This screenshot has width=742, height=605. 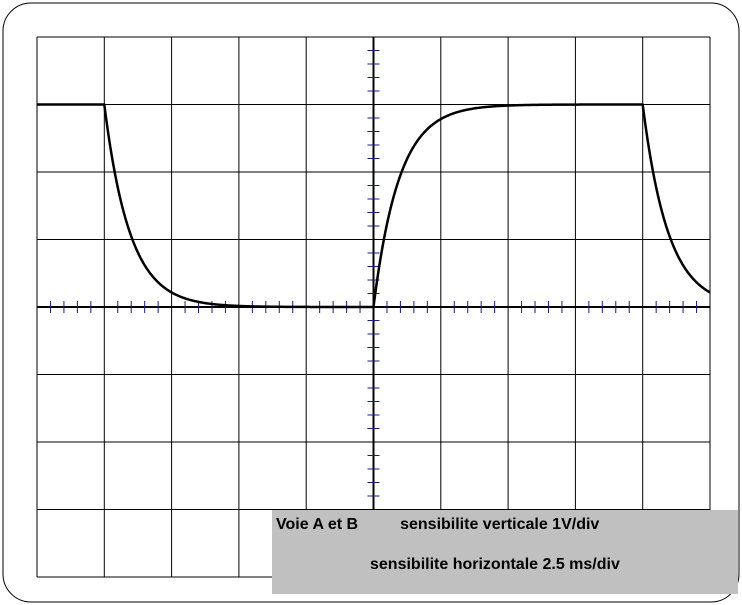 I want to click on channel-label: Voie A et B, so click(x=317, y=524).